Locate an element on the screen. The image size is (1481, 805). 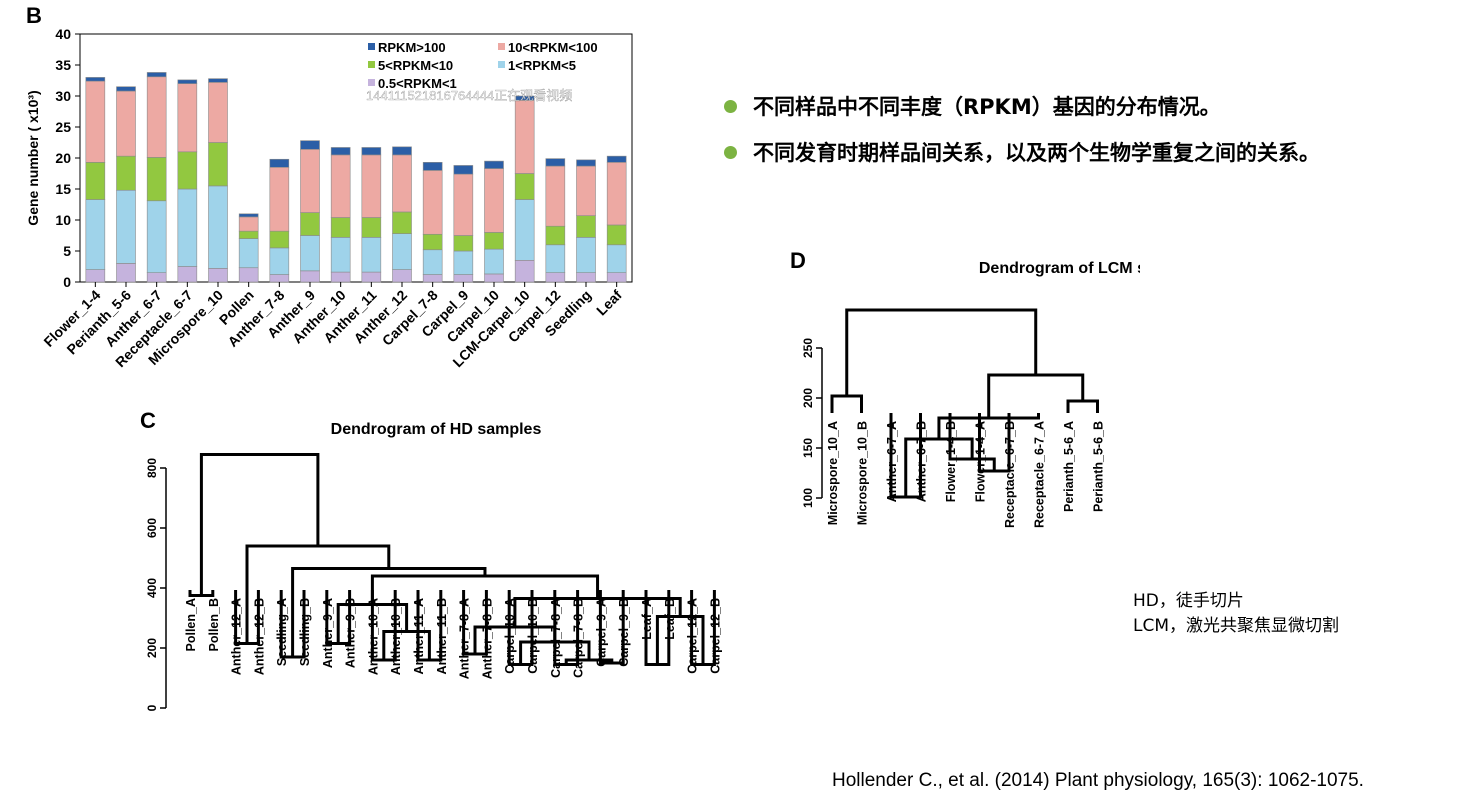
leaf-label: Anther_9_A is located at coordinates (328, 633).